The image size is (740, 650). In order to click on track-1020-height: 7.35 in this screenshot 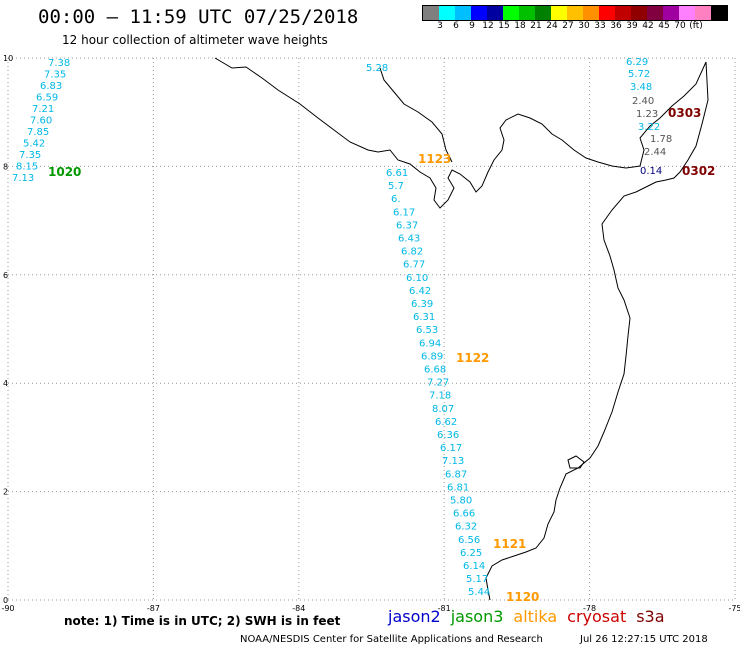, I will do `click(30, 155)`.